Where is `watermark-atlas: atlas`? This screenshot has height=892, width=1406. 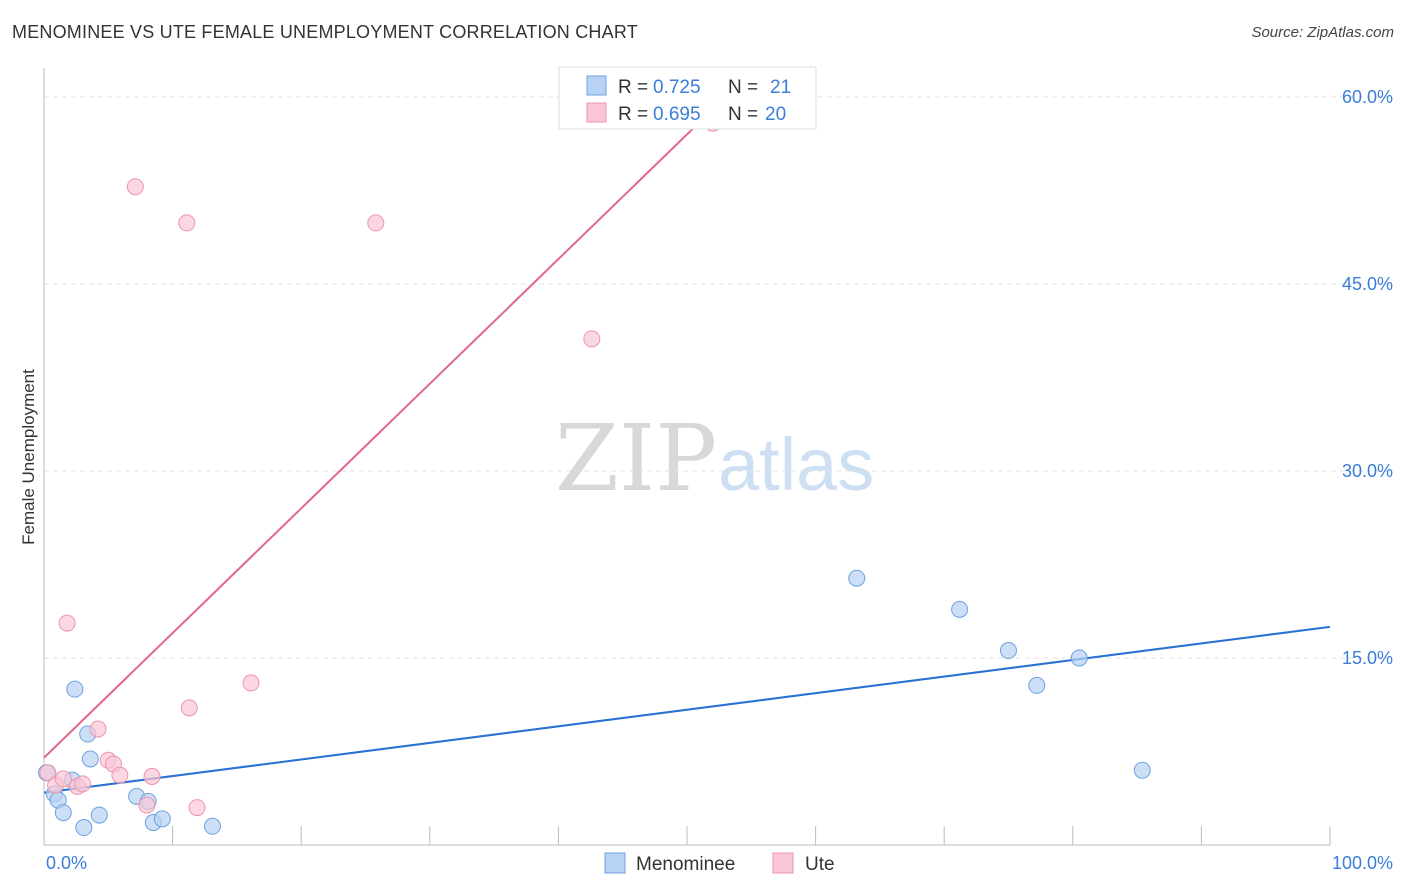 watermark-atlas: atlas is located at coordinates (796, 464).